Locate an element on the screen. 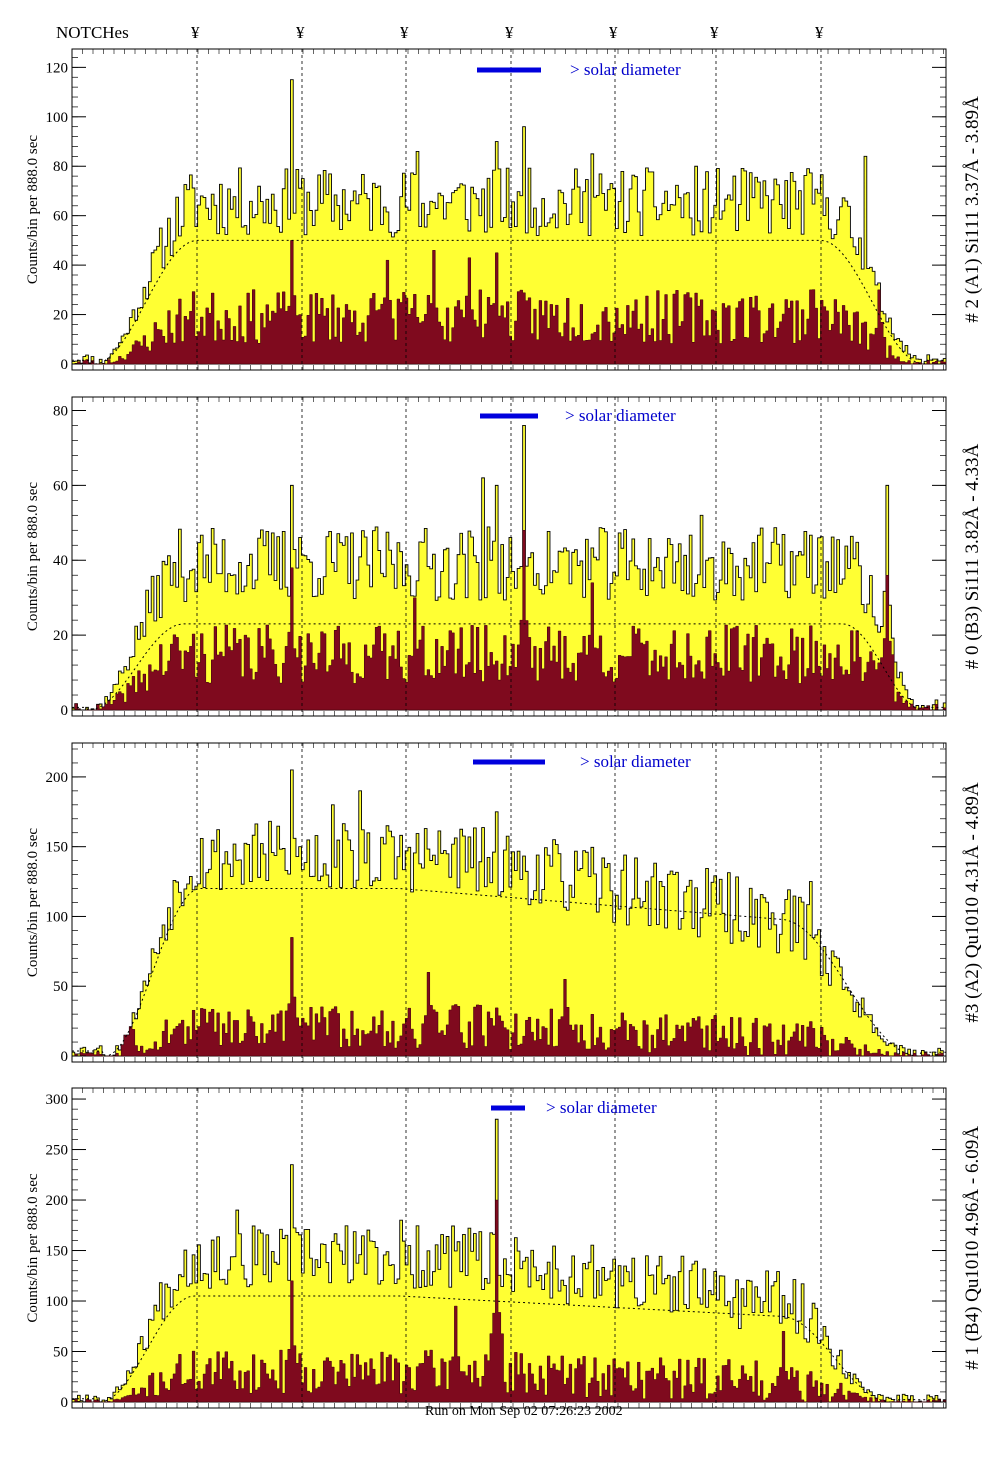 The width and height of the screenshot is (1004, 1477). panel-title: # 0 (B3) Si111 3.82Å - 4.33Å is located at coordinates (972, 556).